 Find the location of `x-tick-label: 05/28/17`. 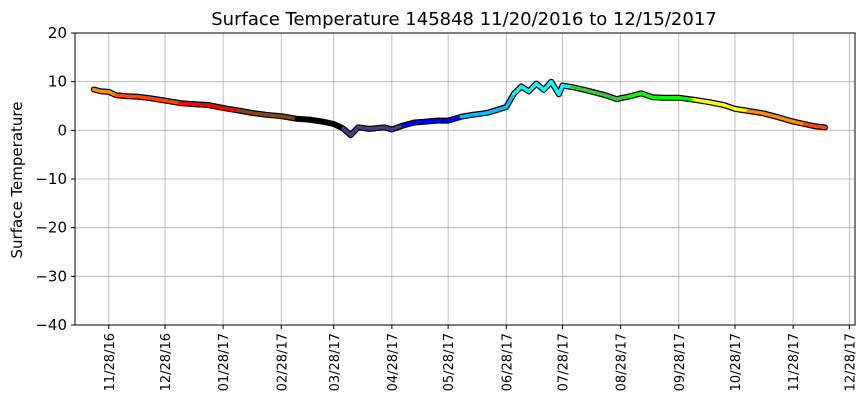

x-tick-label: 05/28/17 is located at coordinates (449, 362).